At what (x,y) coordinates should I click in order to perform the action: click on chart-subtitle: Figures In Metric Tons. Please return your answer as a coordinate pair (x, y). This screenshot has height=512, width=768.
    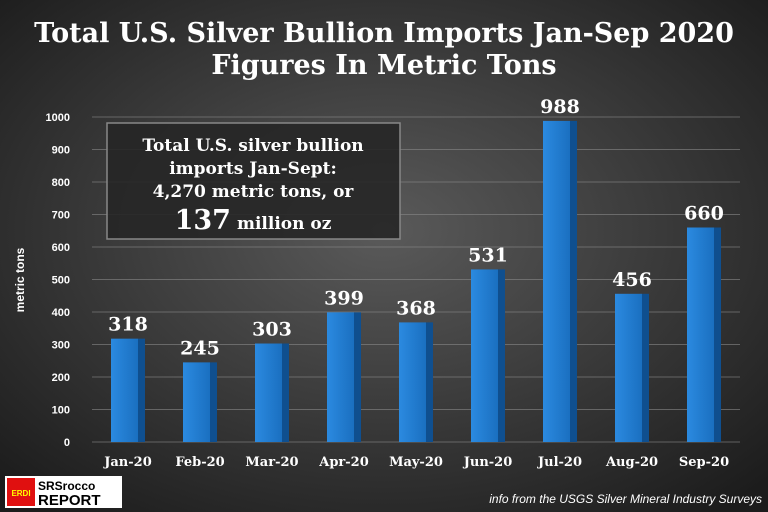
    Looking at the image, I should click on (383, 65).